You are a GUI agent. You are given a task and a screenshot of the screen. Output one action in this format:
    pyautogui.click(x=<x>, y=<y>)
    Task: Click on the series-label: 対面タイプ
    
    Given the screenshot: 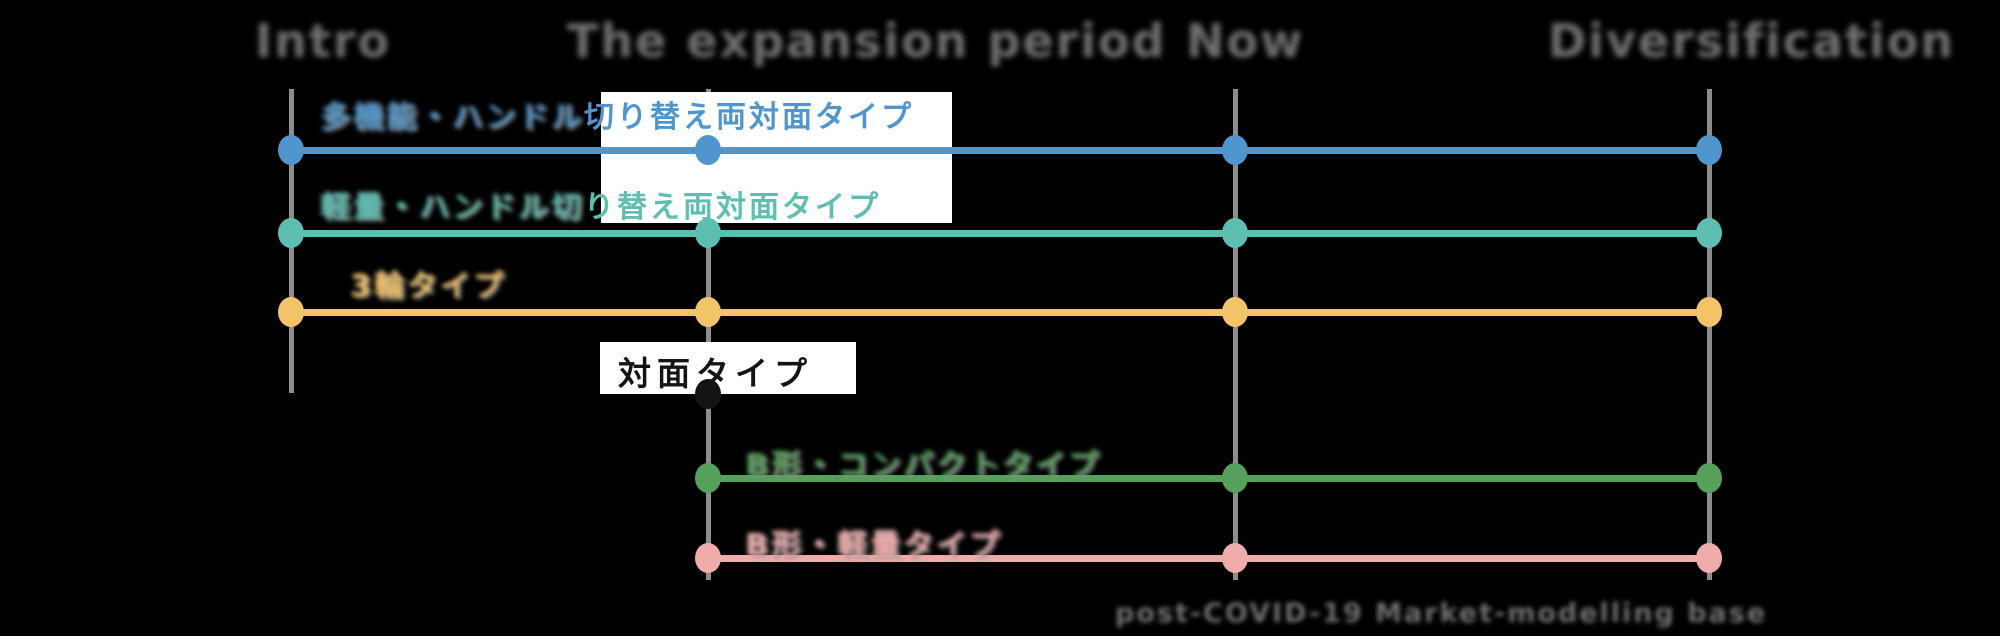 What is the action you would take?
    pyautogui.click(x=715, y=371)
    